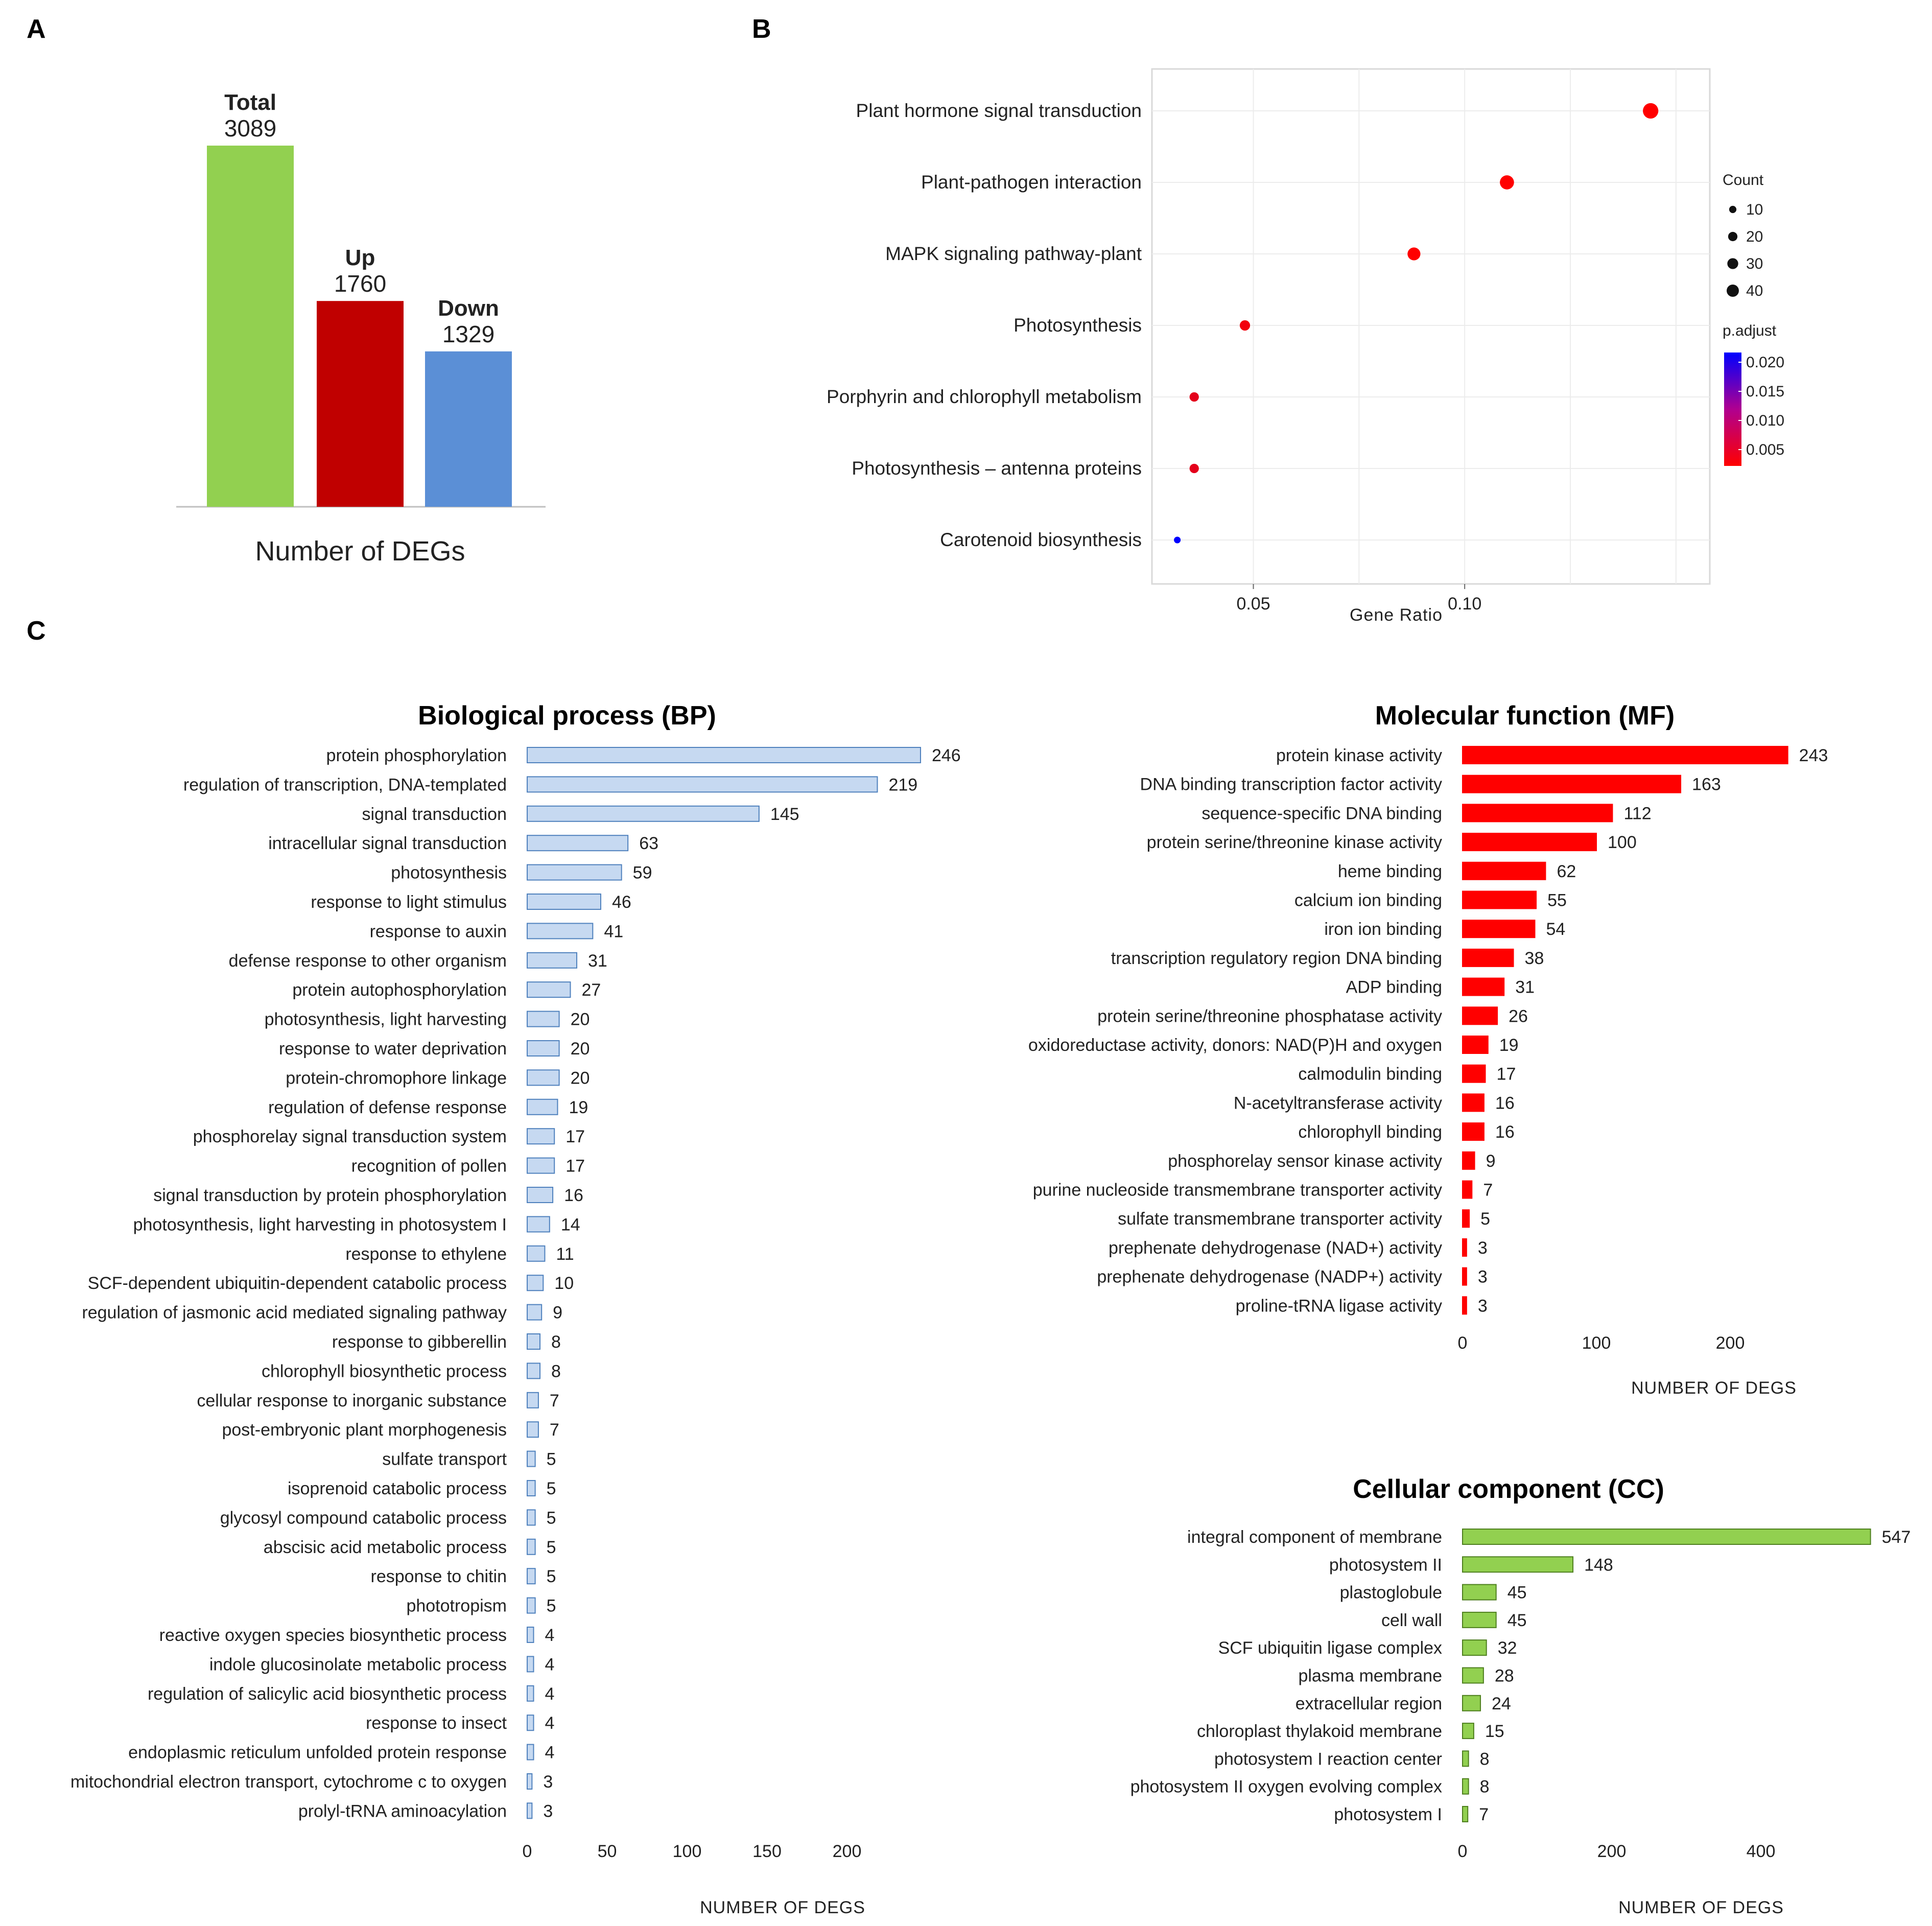 Image resolution: width=1932 pixels, height=1926 pixels. Describe the element at coordinates (387, 843) in the screenshot. I see `bp-category-label: intracellular signal transduction` at that location.